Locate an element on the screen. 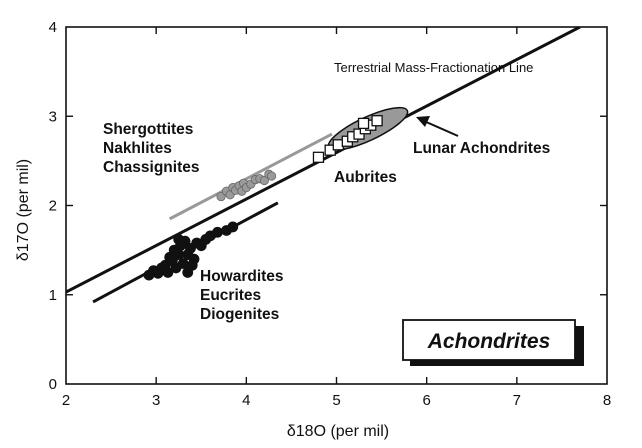  x-tick-label: 8 is located at coordinates (607, 400).